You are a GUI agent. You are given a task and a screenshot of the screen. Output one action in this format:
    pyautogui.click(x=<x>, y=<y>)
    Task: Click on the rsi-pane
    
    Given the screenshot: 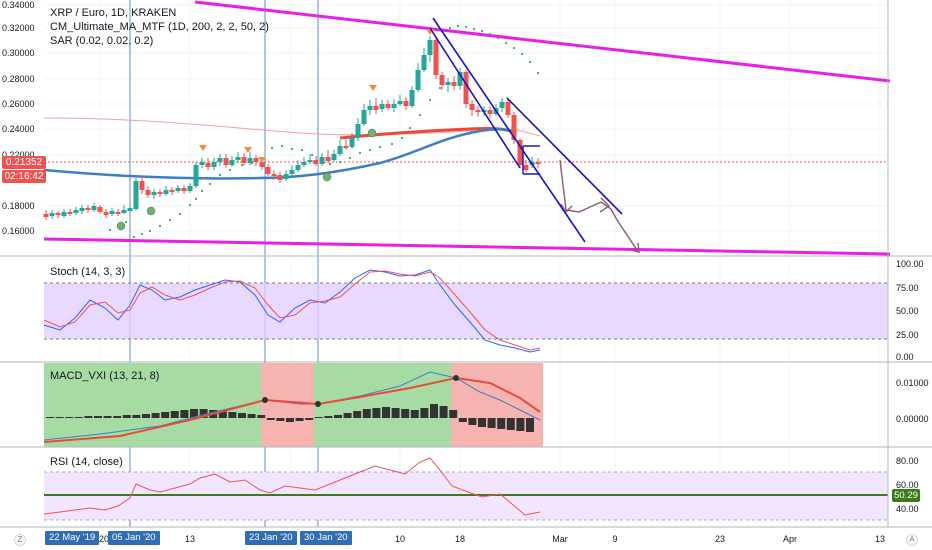 What is the action you would take?
    pyautogui.click(x=465, y=487)
    